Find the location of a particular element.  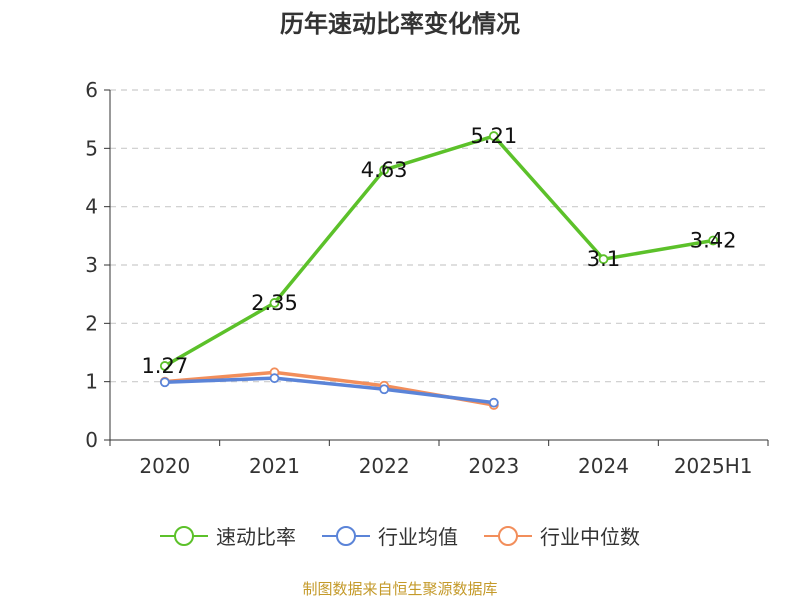

x-tick-label: 2021 is located at coordinates (274, 466).